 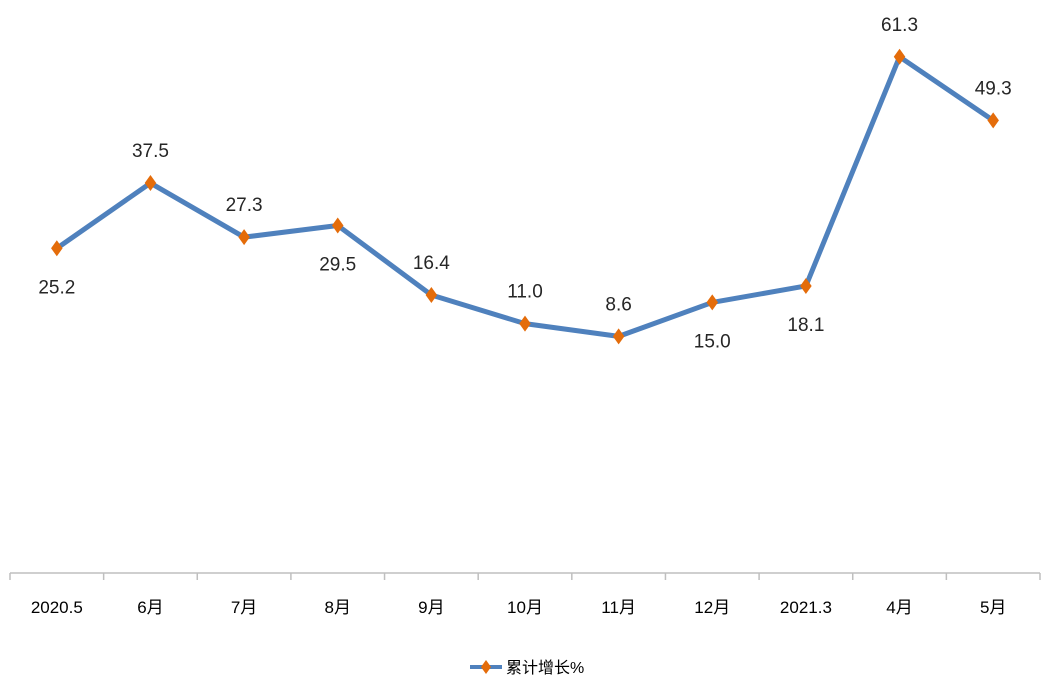 I want to click on x-tick-label: 10月, so click(x=525, y=607).